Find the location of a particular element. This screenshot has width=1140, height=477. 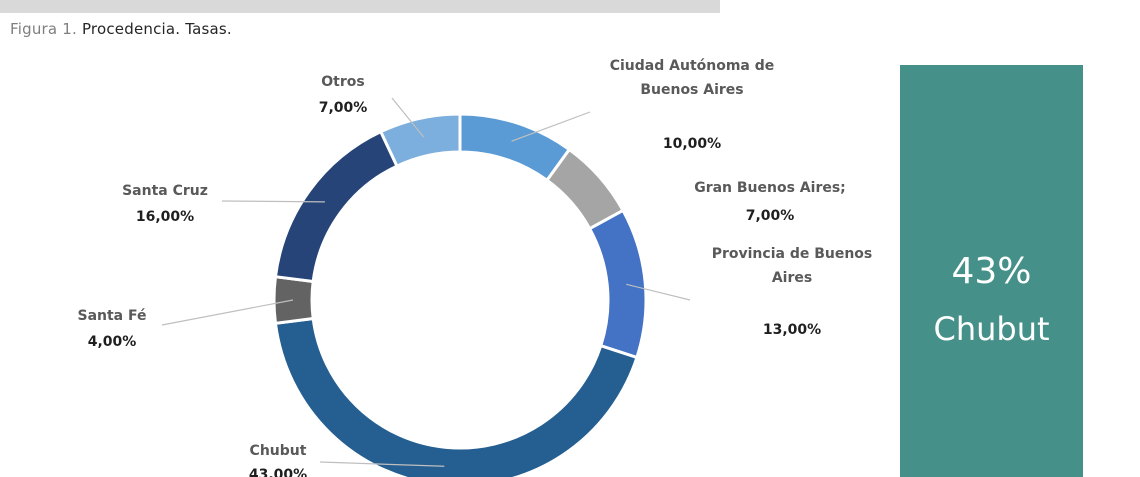

leader-line-otros is located at coordinates (408, 117).